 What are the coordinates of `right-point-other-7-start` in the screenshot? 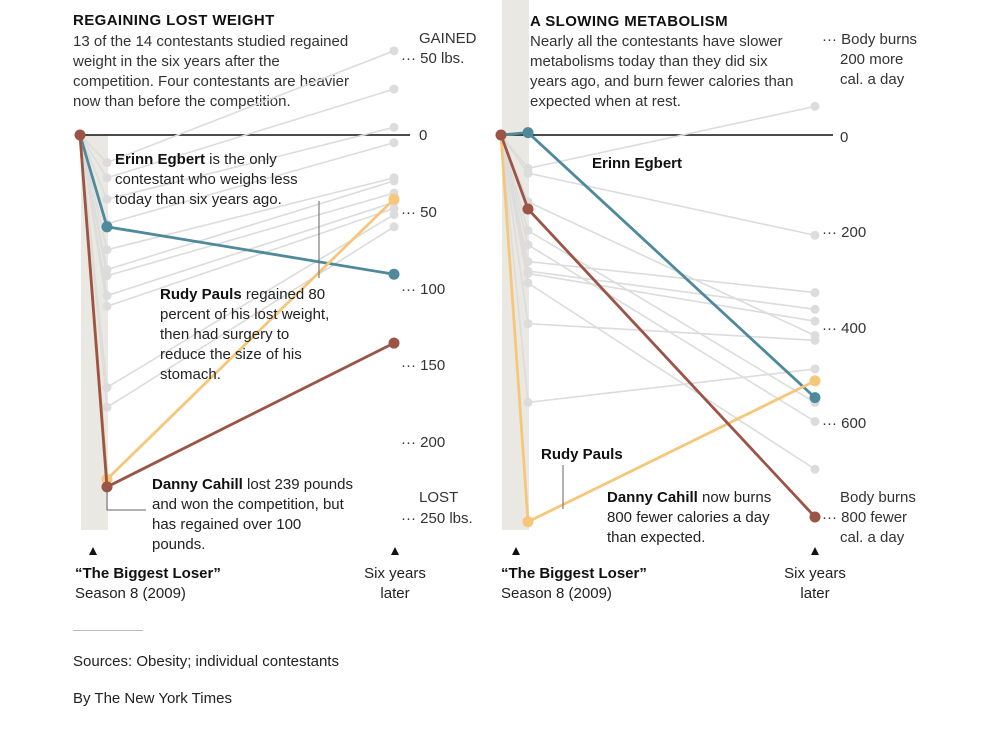 It's located at (528, 324).